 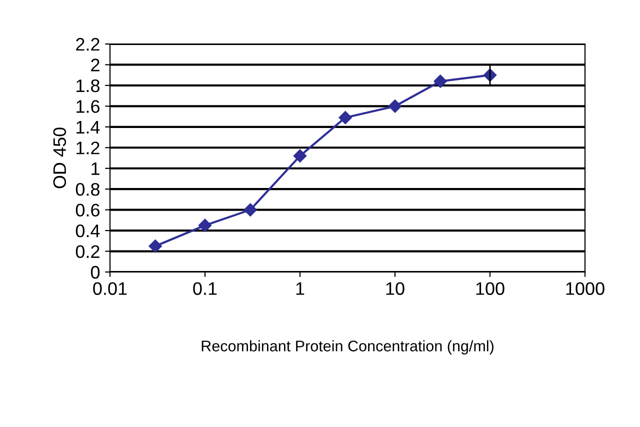 I want to click on x-tick-label: 10, so click(x=395, y=288).